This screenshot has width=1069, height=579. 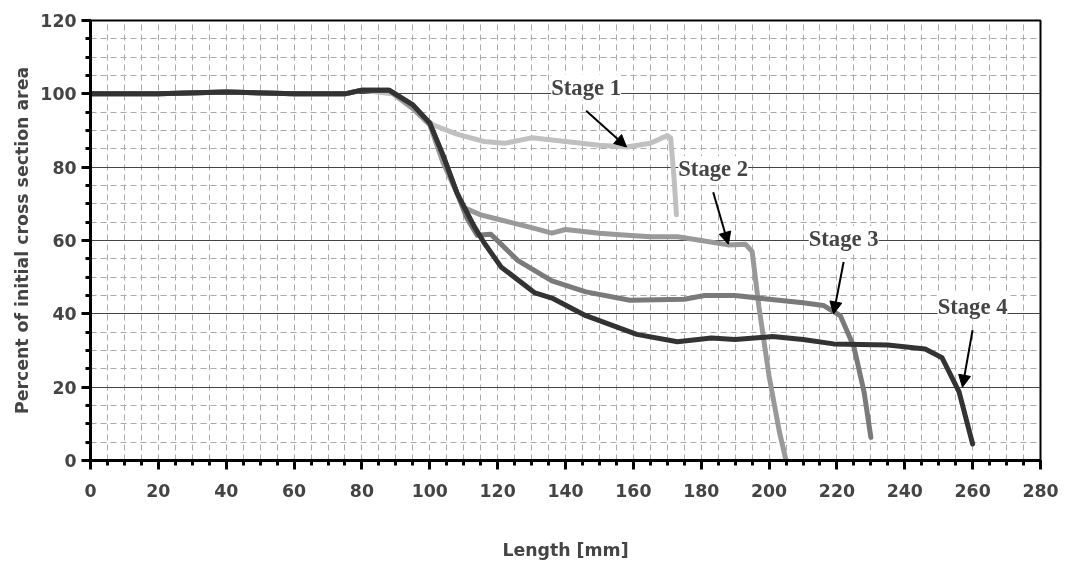 What do you see at coordinates (565, 490) in the screenshot?
I see `x-tick-label: 140` at bounding box center [565, 490].